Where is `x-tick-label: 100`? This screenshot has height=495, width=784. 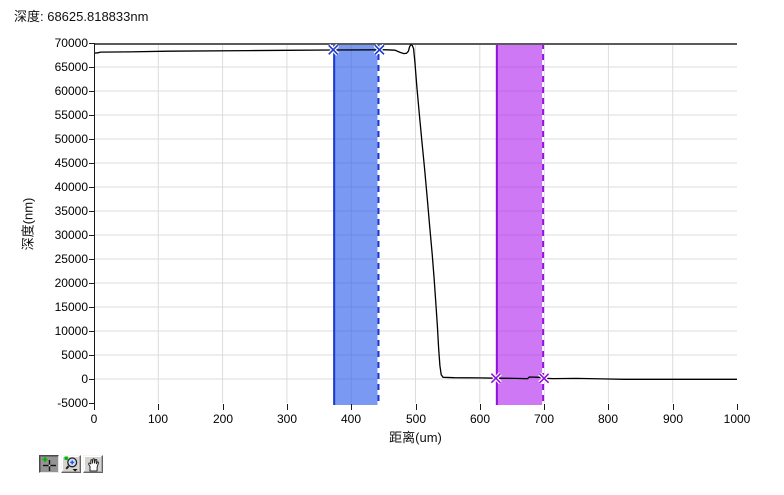
x-tick-label: 100 is located at coordinates (158, 419).